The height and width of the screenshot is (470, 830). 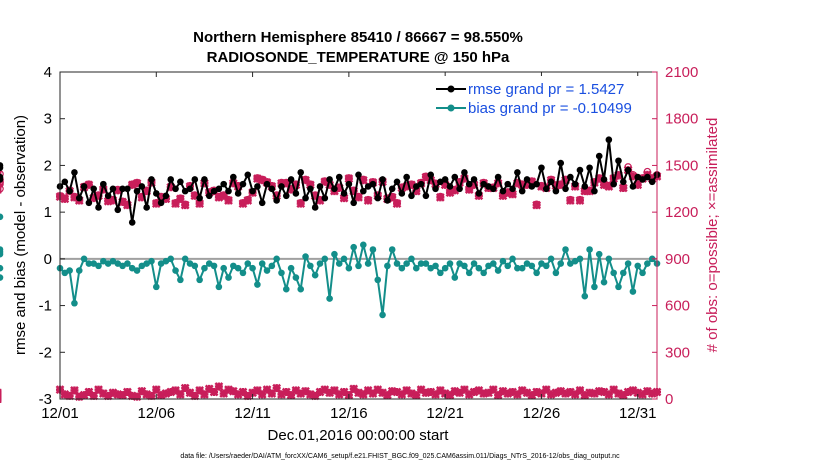 I want to click on y-tick-label: -3, so click(x=45, y=399).